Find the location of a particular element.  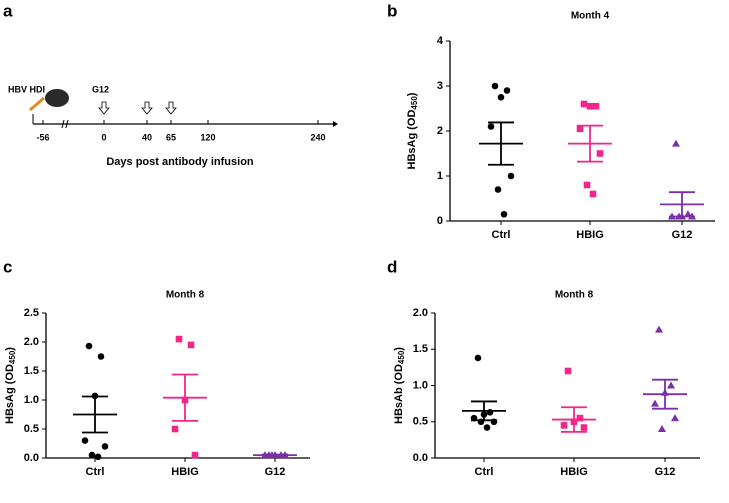

x-tick-label: 40 is located at coordinates (147, 137).